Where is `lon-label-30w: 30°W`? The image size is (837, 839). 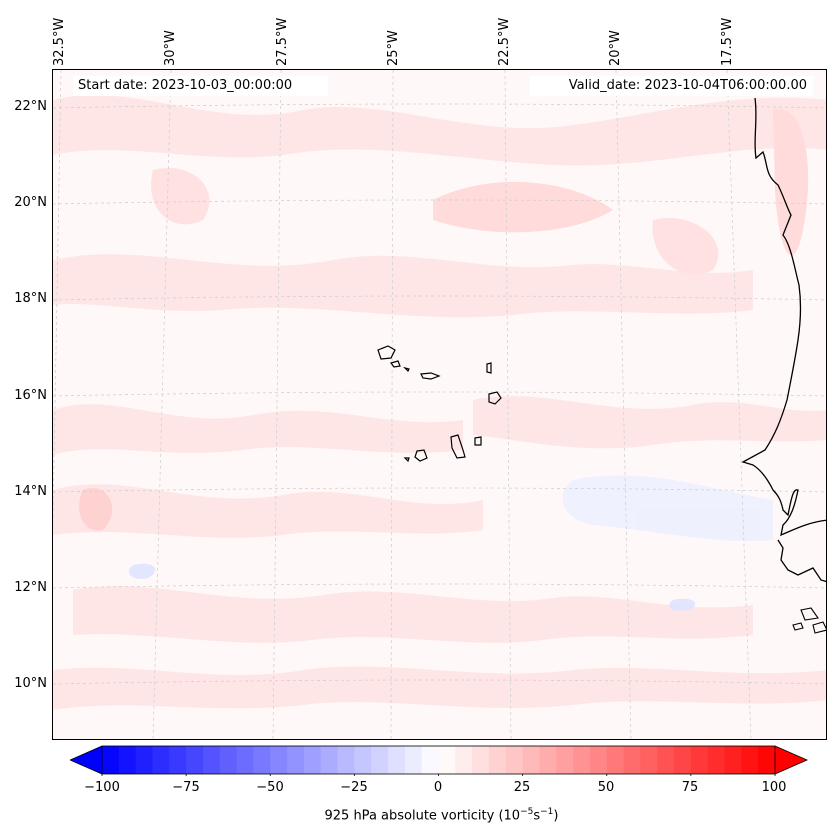 lon-label-30w: 30°W is located at coordinates (170, 48).